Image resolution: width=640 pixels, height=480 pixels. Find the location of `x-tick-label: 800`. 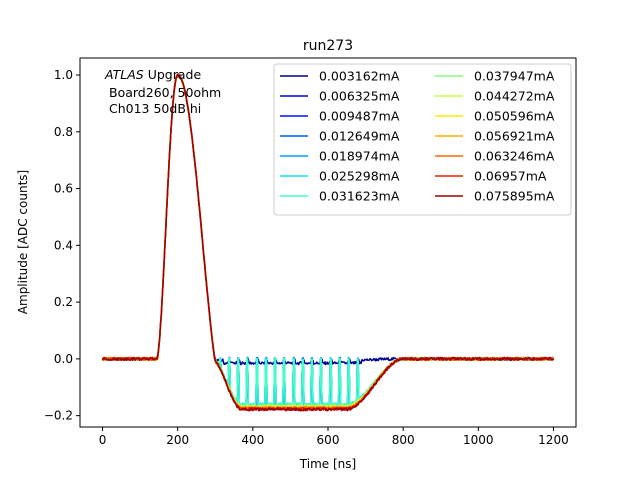

x-tick-label: 800 is located at coordinates (403, 440).